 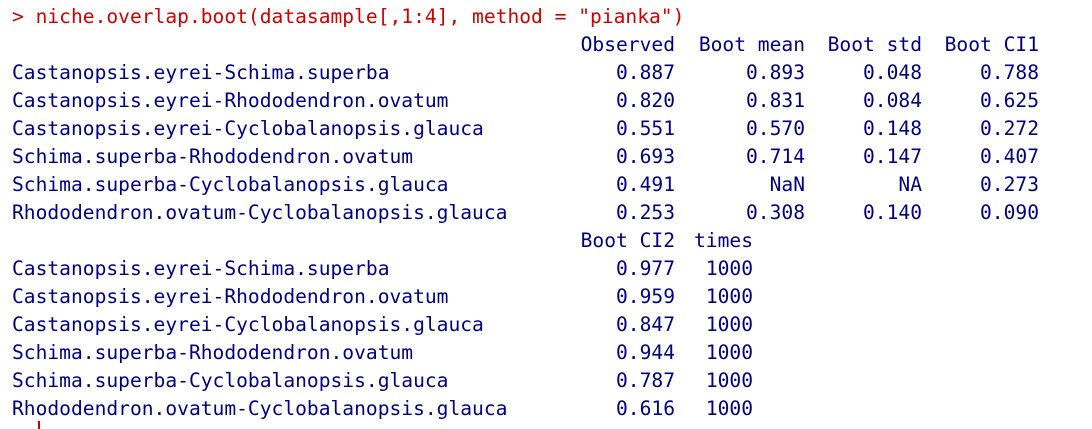 What do you see at coordinates (645, 100) in the screenshot?
I see `table1-cell-observed: 0.820` at bounding box center [645, 100].